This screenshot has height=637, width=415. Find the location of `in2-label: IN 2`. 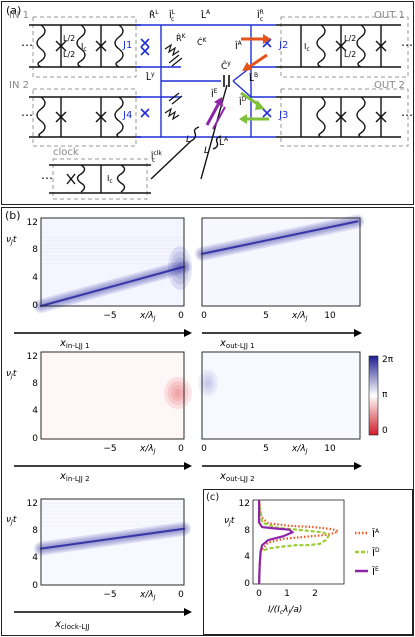

in2-label: IN 2 is located at coordinates (19, 85).